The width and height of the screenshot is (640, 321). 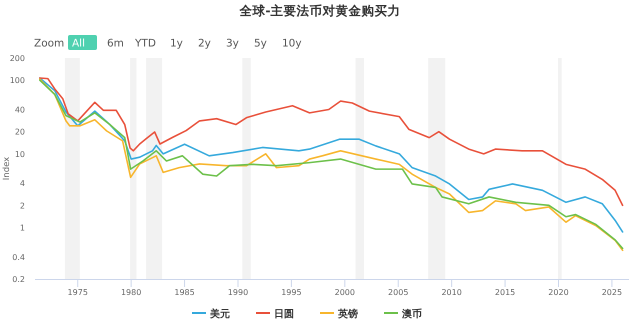 I want to click on x-tick-label: 2015, so click(x=505, y=292).